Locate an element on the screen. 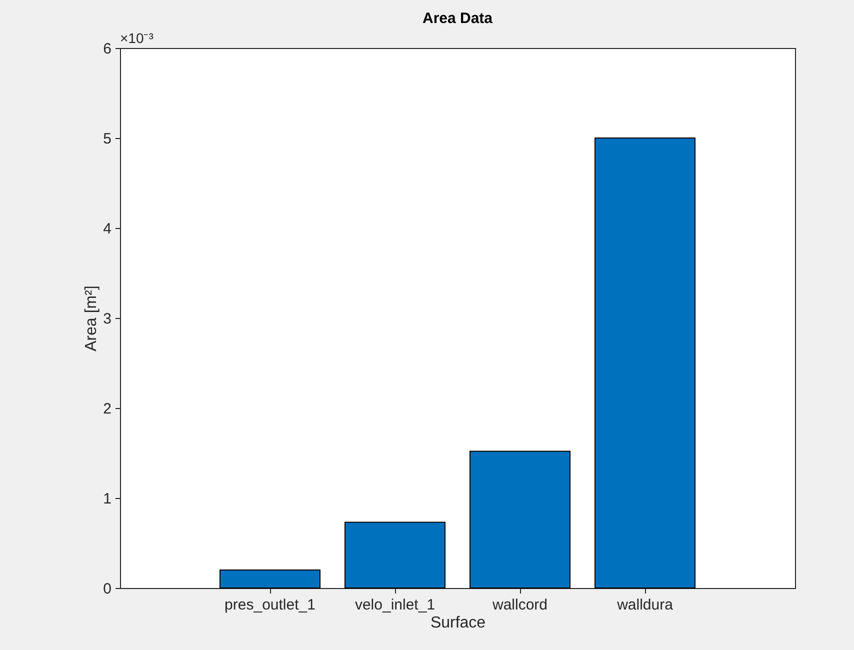 The width and height of the screenshot is (854, 650). y-tick-label: 1 is located at coordinates (107, 499).